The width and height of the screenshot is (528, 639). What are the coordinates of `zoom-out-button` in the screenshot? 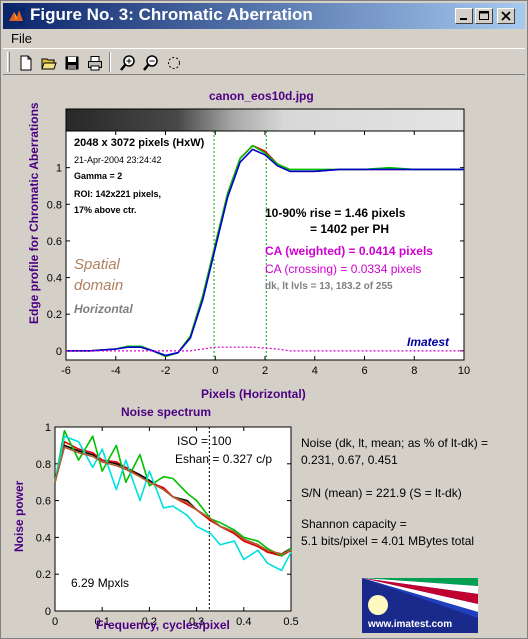 It's located at (151, 62).